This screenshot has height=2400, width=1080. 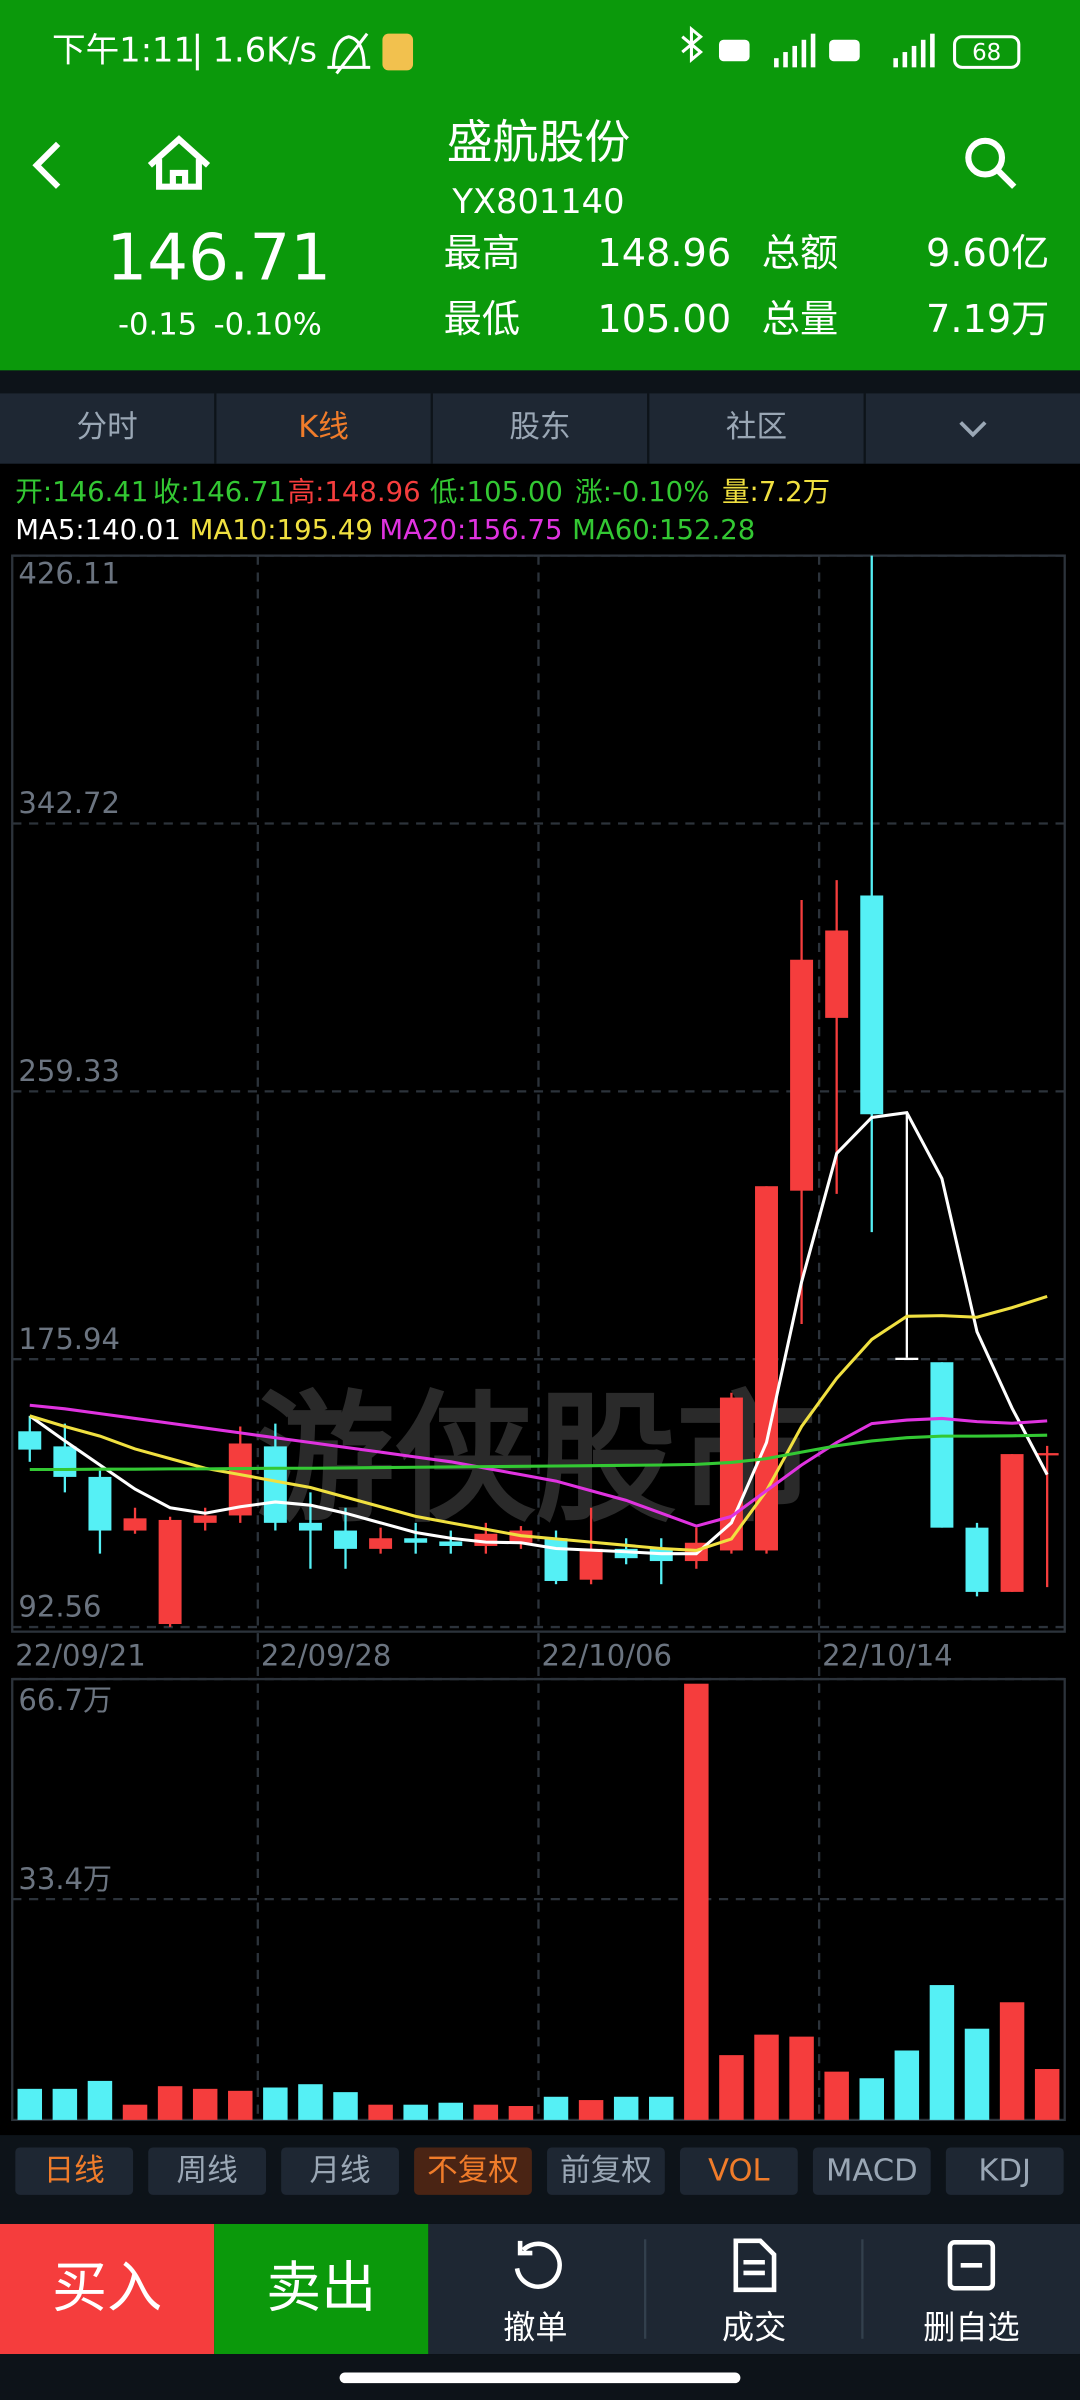 I want to click on home-indicator, so click(x=540, y=2378).